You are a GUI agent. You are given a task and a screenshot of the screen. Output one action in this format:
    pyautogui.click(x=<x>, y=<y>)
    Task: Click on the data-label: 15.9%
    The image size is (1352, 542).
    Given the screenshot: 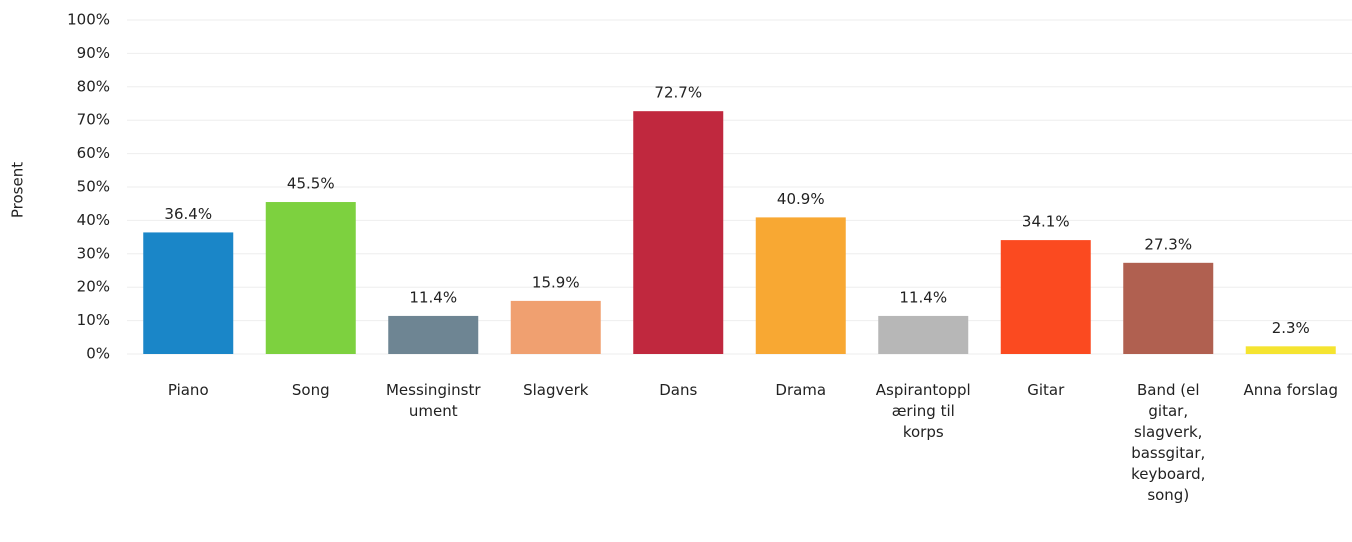 What is the action you would take?
    pyautogui.click(x=556, y=282)
    